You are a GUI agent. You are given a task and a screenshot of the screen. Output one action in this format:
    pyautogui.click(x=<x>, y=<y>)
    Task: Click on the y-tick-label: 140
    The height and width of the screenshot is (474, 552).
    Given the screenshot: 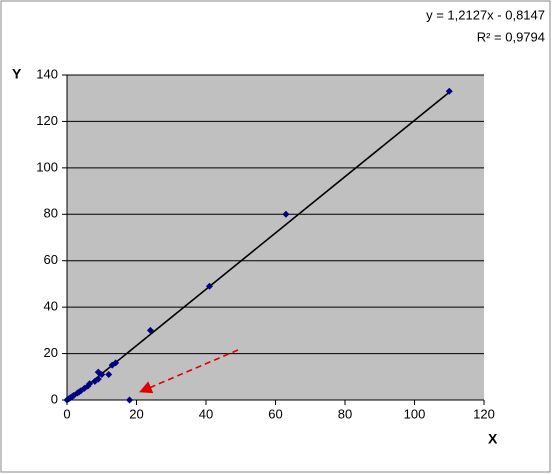 What is the action you would take?
    pyautogui.click(x=47, y=73)
    